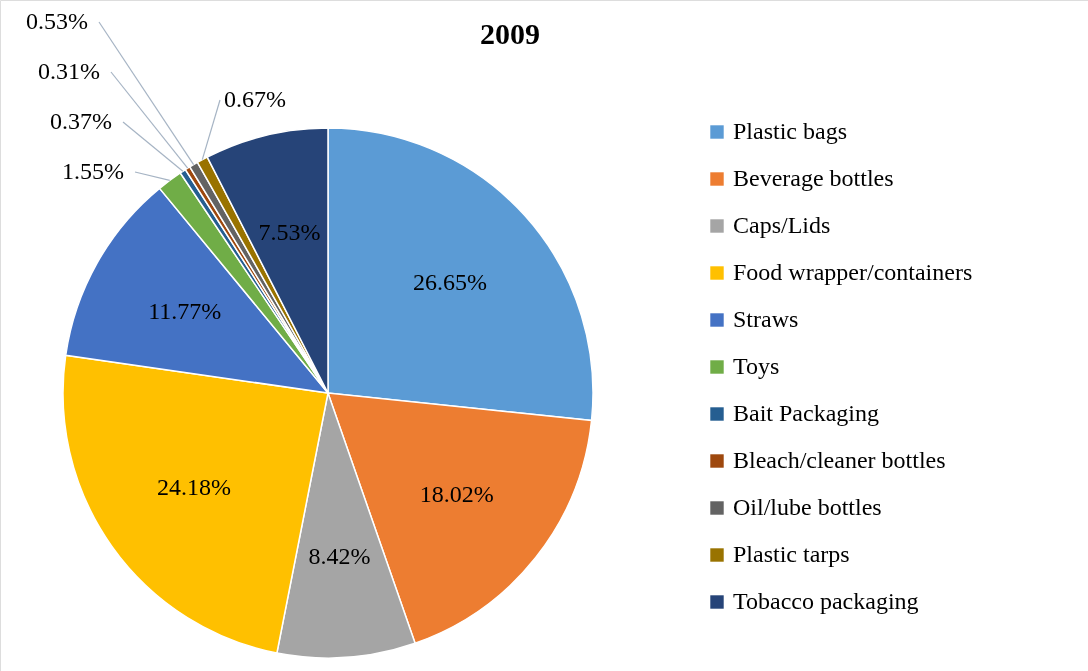 Image resolution: width=1088 pixels, height=671 pixels. Describe the element at coordinates (57, 21) in the screenshot. I see `data-label: 0.53%` at that location.